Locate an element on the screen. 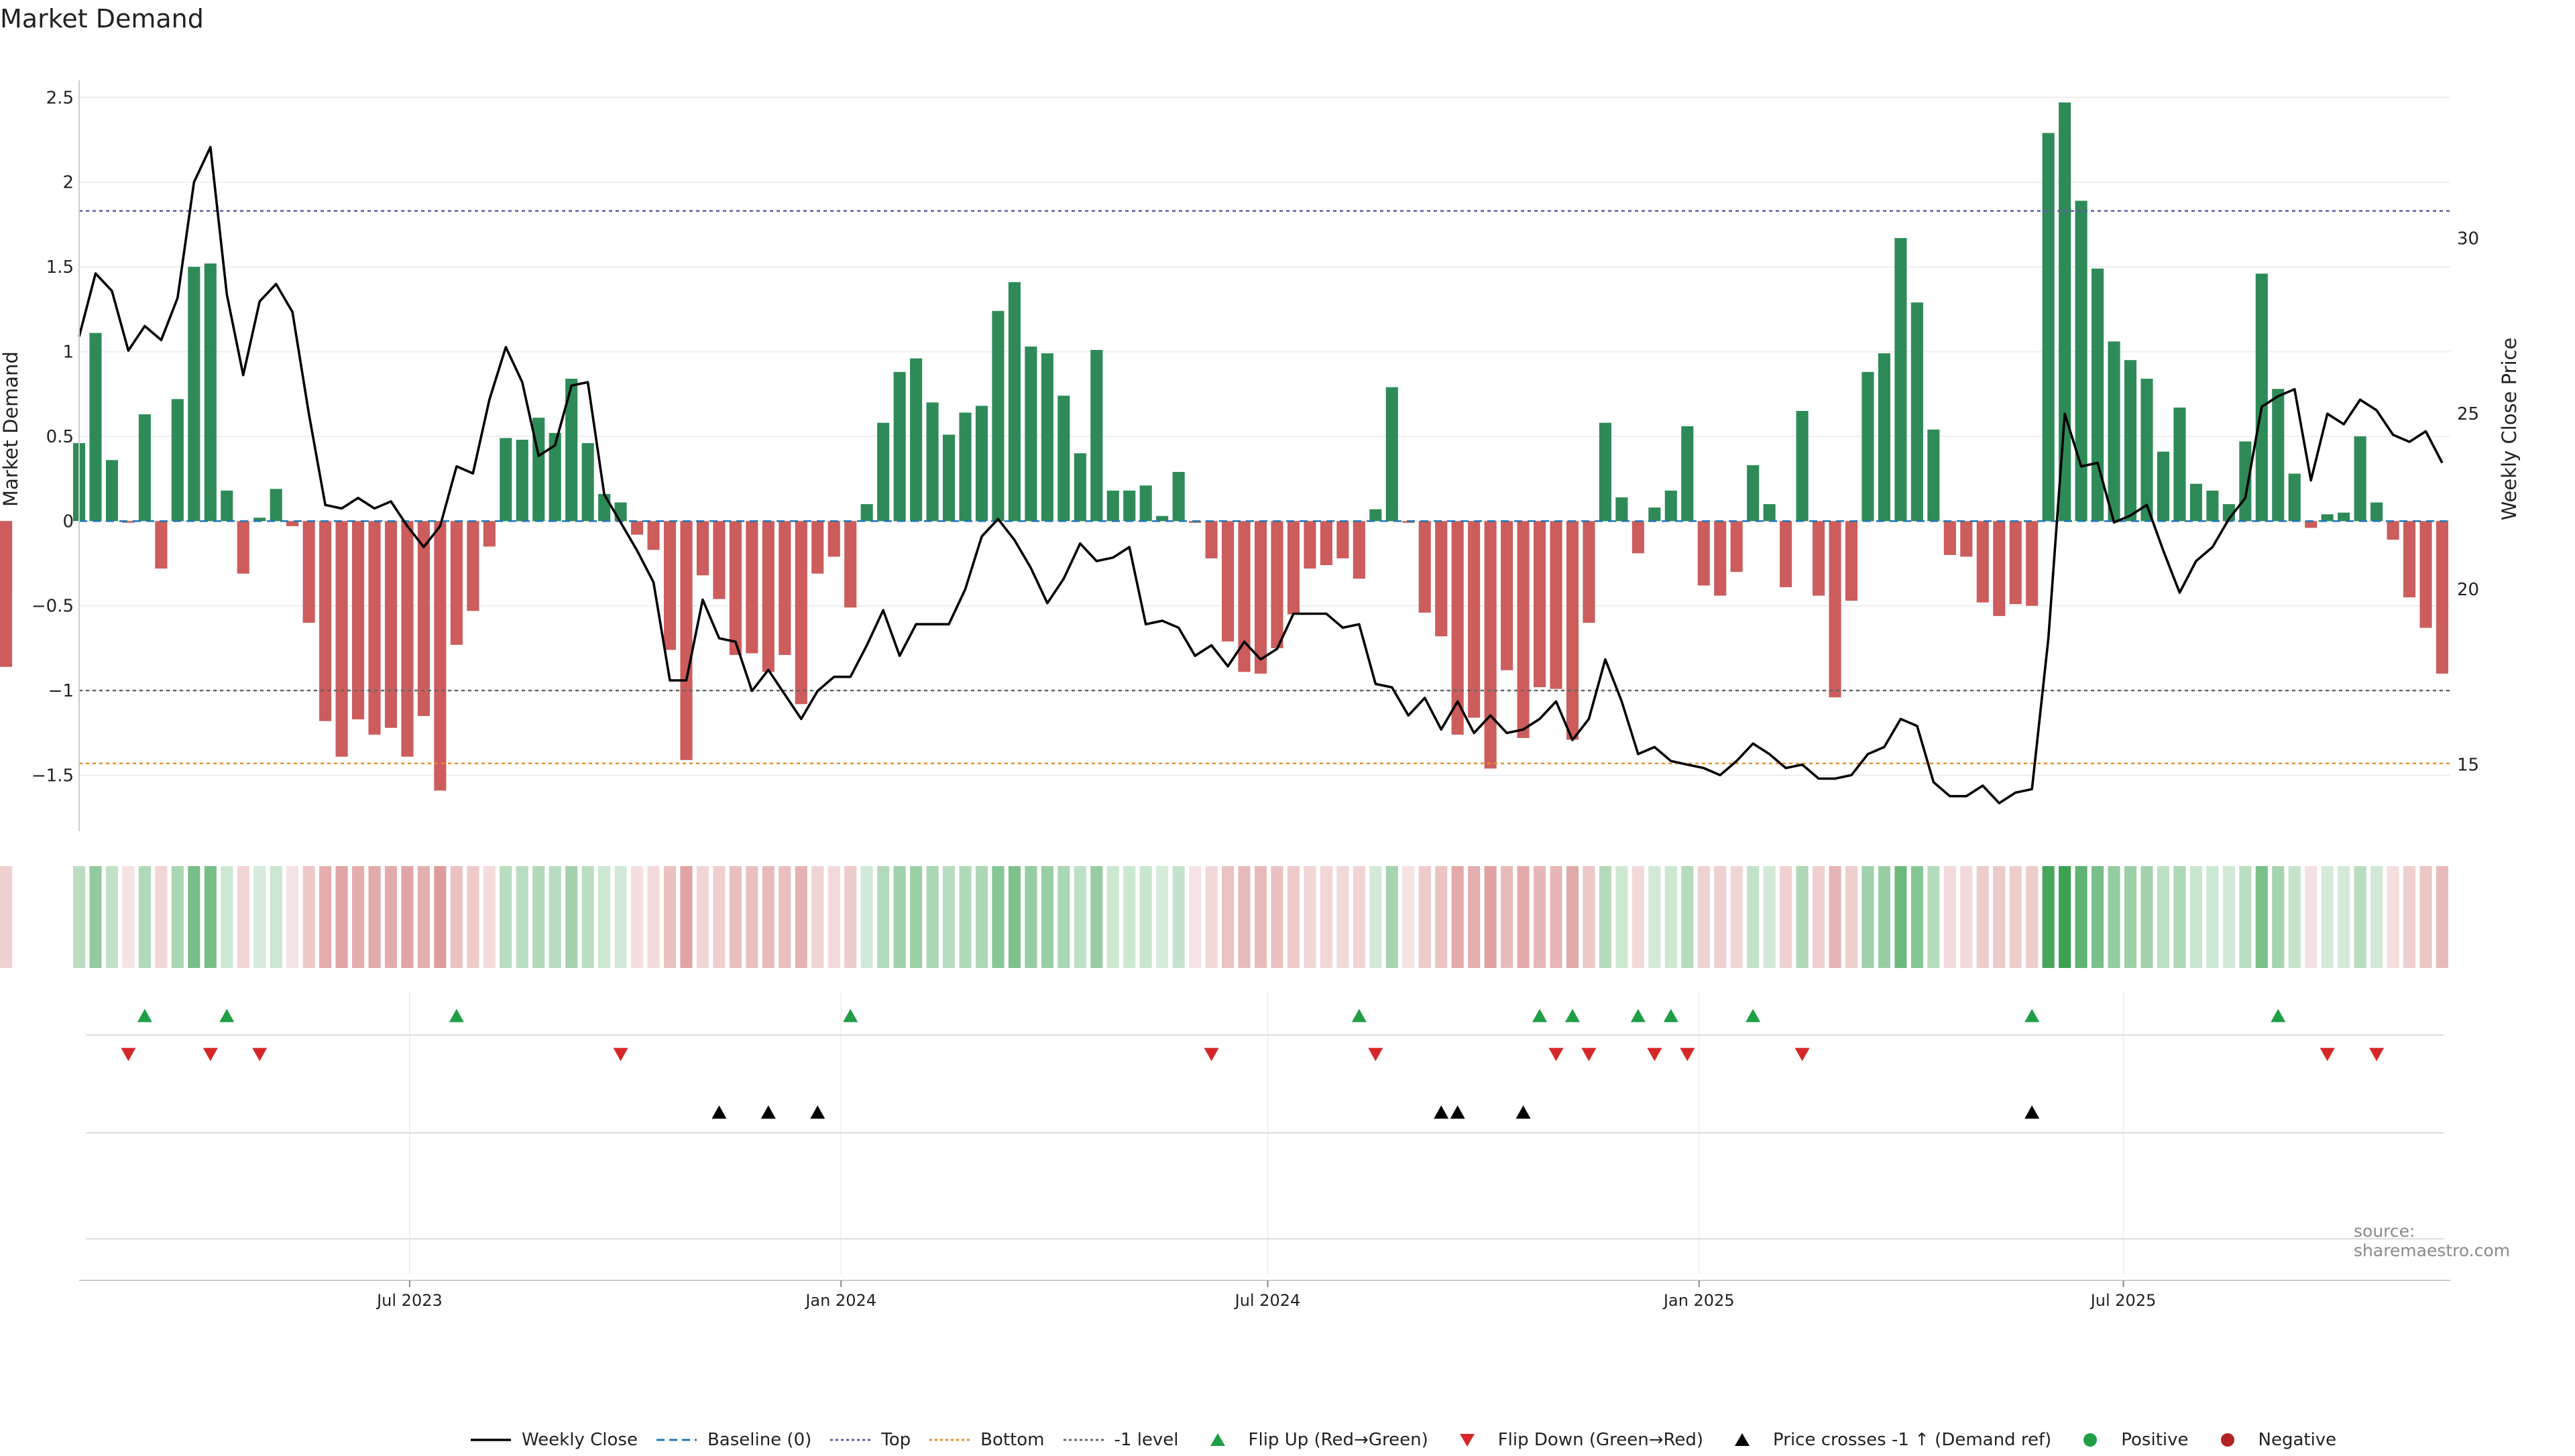 The width and height of the screenshot is (2575, 1456). x-tick-label: Jul 2024 is located at coordinates (1267, 1300).